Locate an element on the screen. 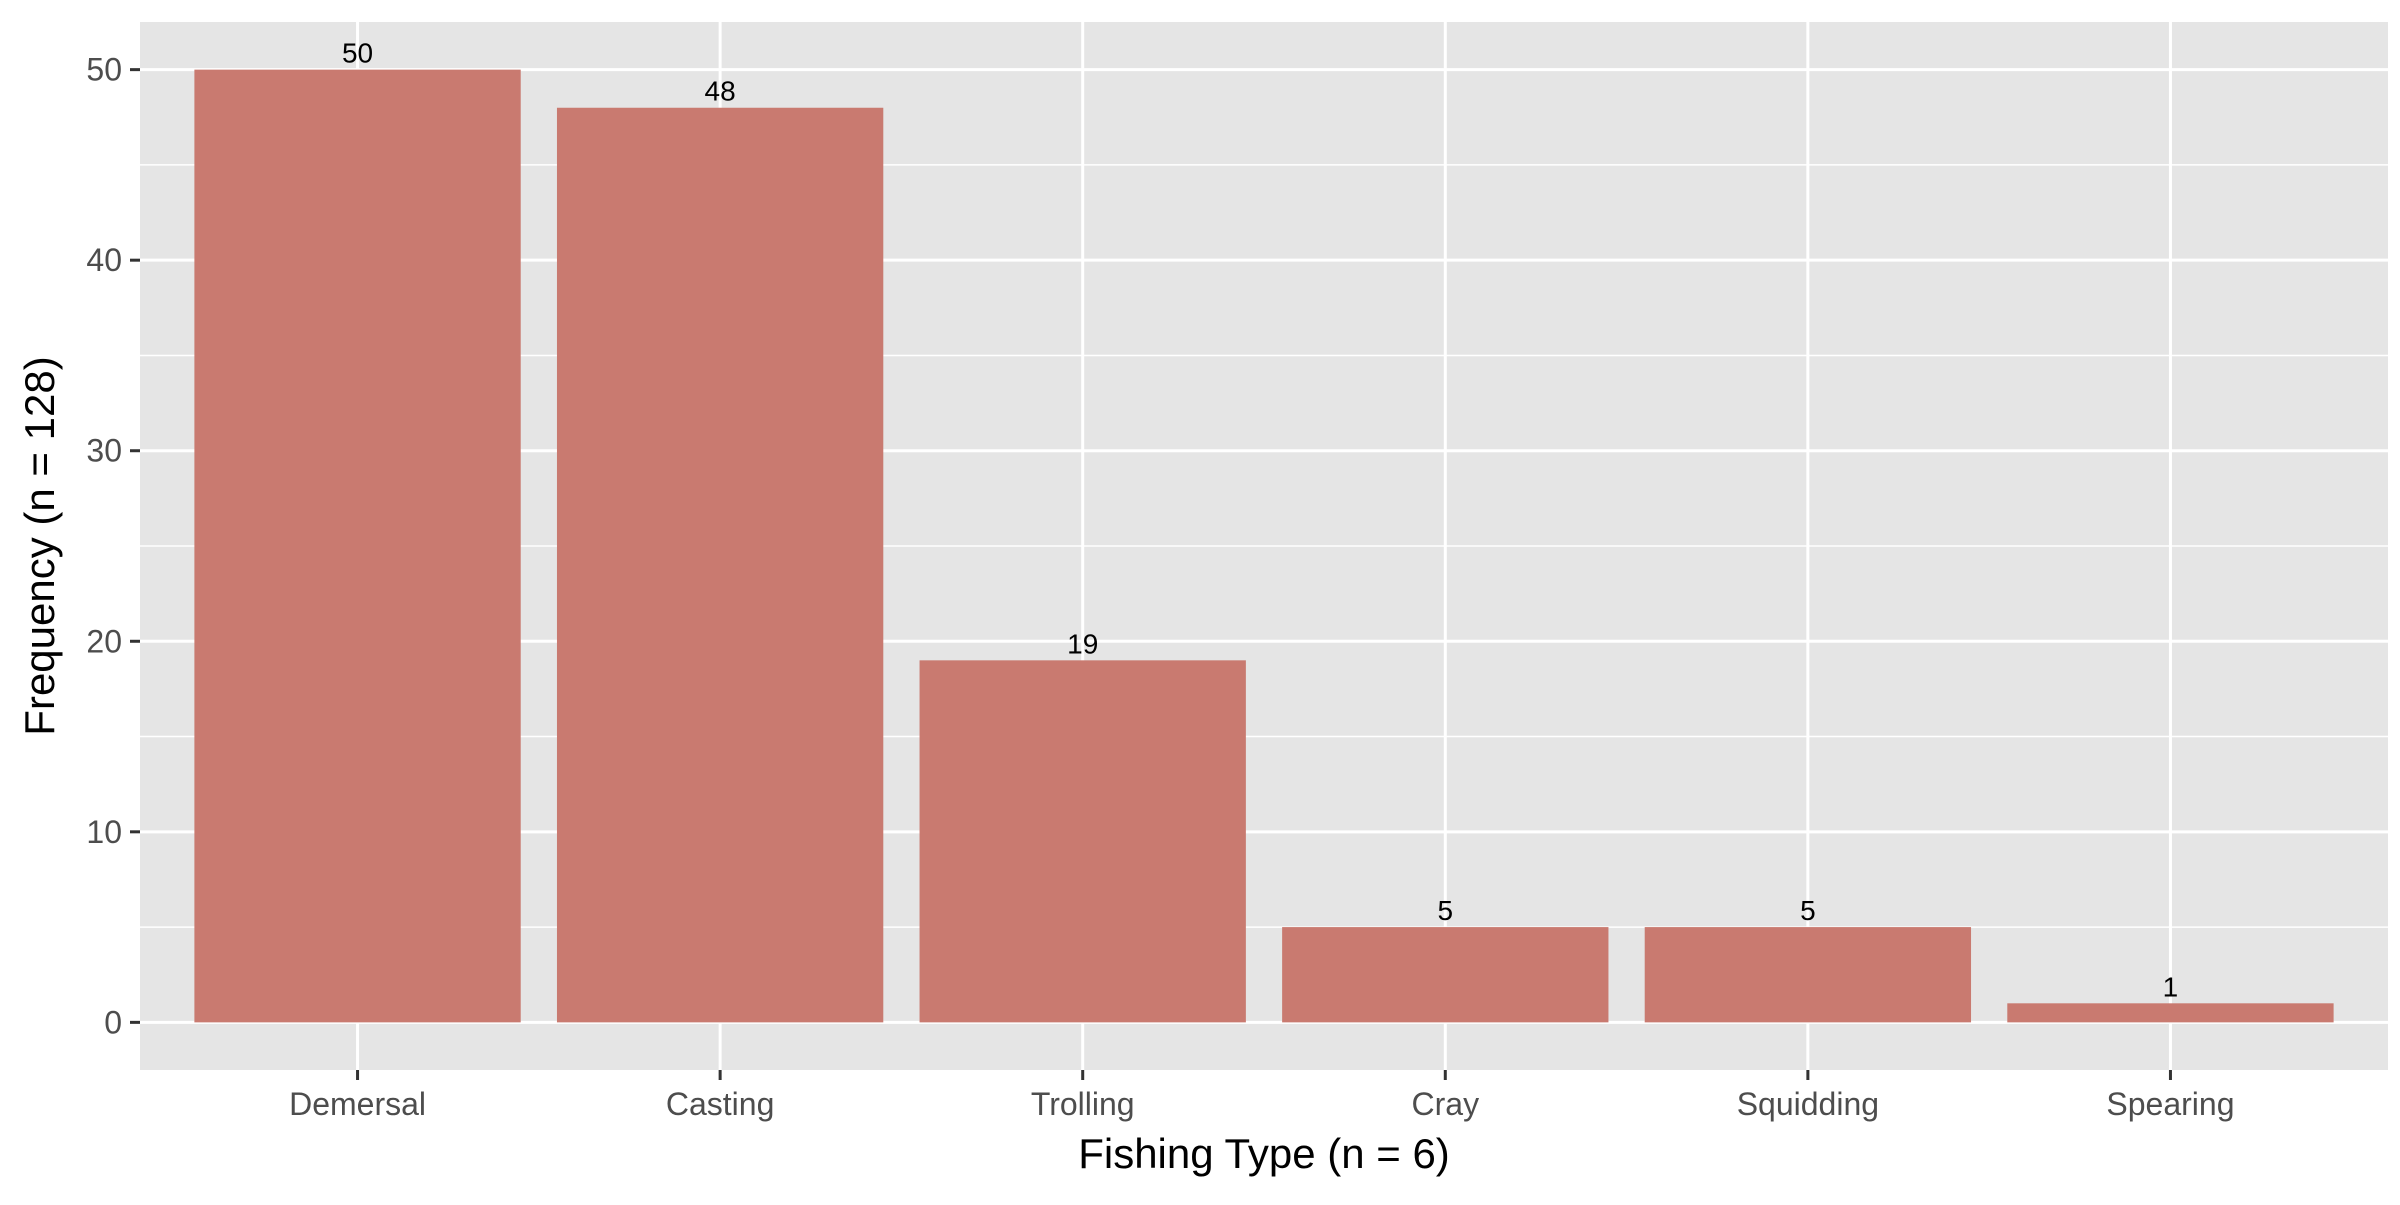 The height and width of the screenshot is (1205, 2400). bar-casting is located at coordinates (720, 565).